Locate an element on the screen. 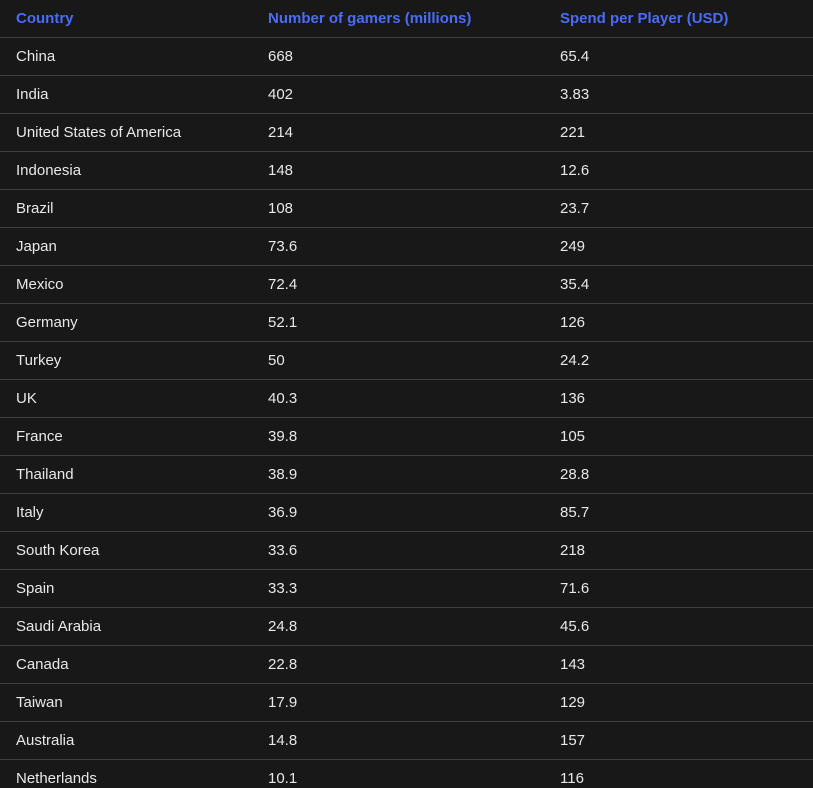 This screenshot has width=813, height=788. cell-spend: 45.6 is located at coordinates (678, 626).